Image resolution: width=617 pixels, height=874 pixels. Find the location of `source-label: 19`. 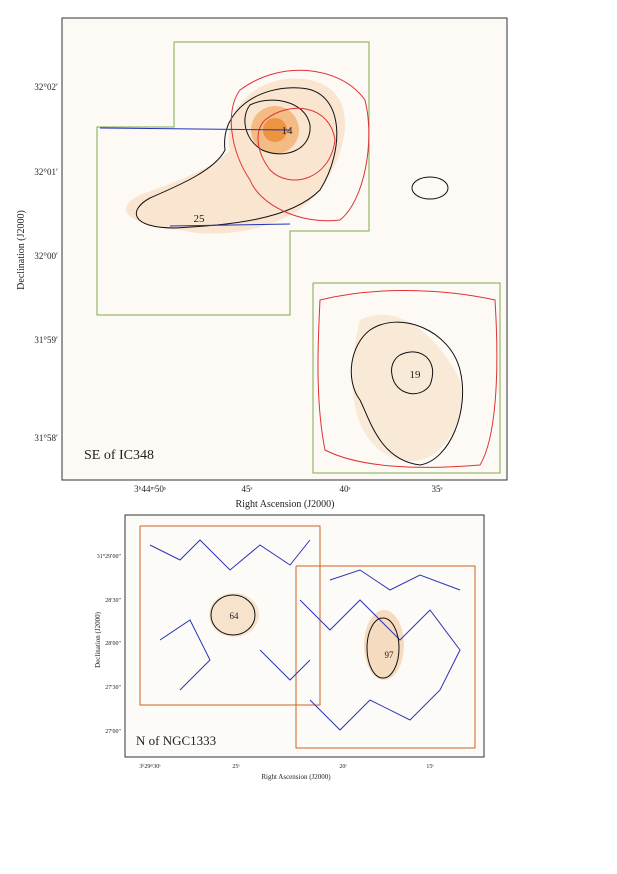

source-label: 19 is located at coordinates (416, 375).